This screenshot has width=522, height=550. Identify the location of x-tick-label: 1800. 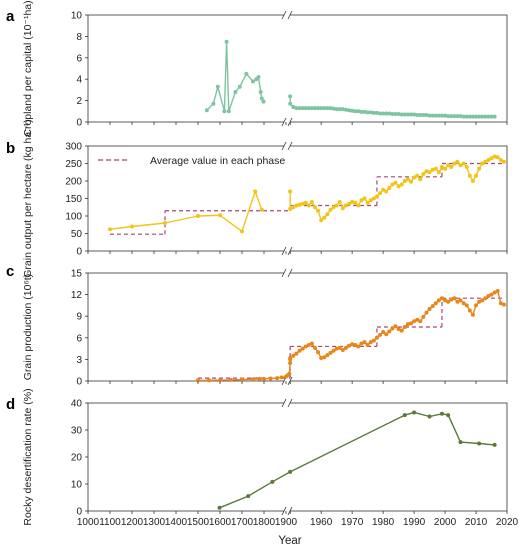
(264, 522).